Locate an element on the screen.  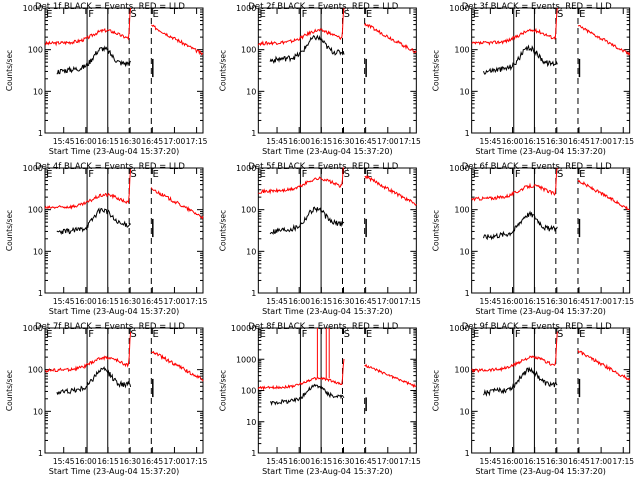
panel-title: Det 4f BLACK = Events, RED = LLD is located at coordinates (110, 167).